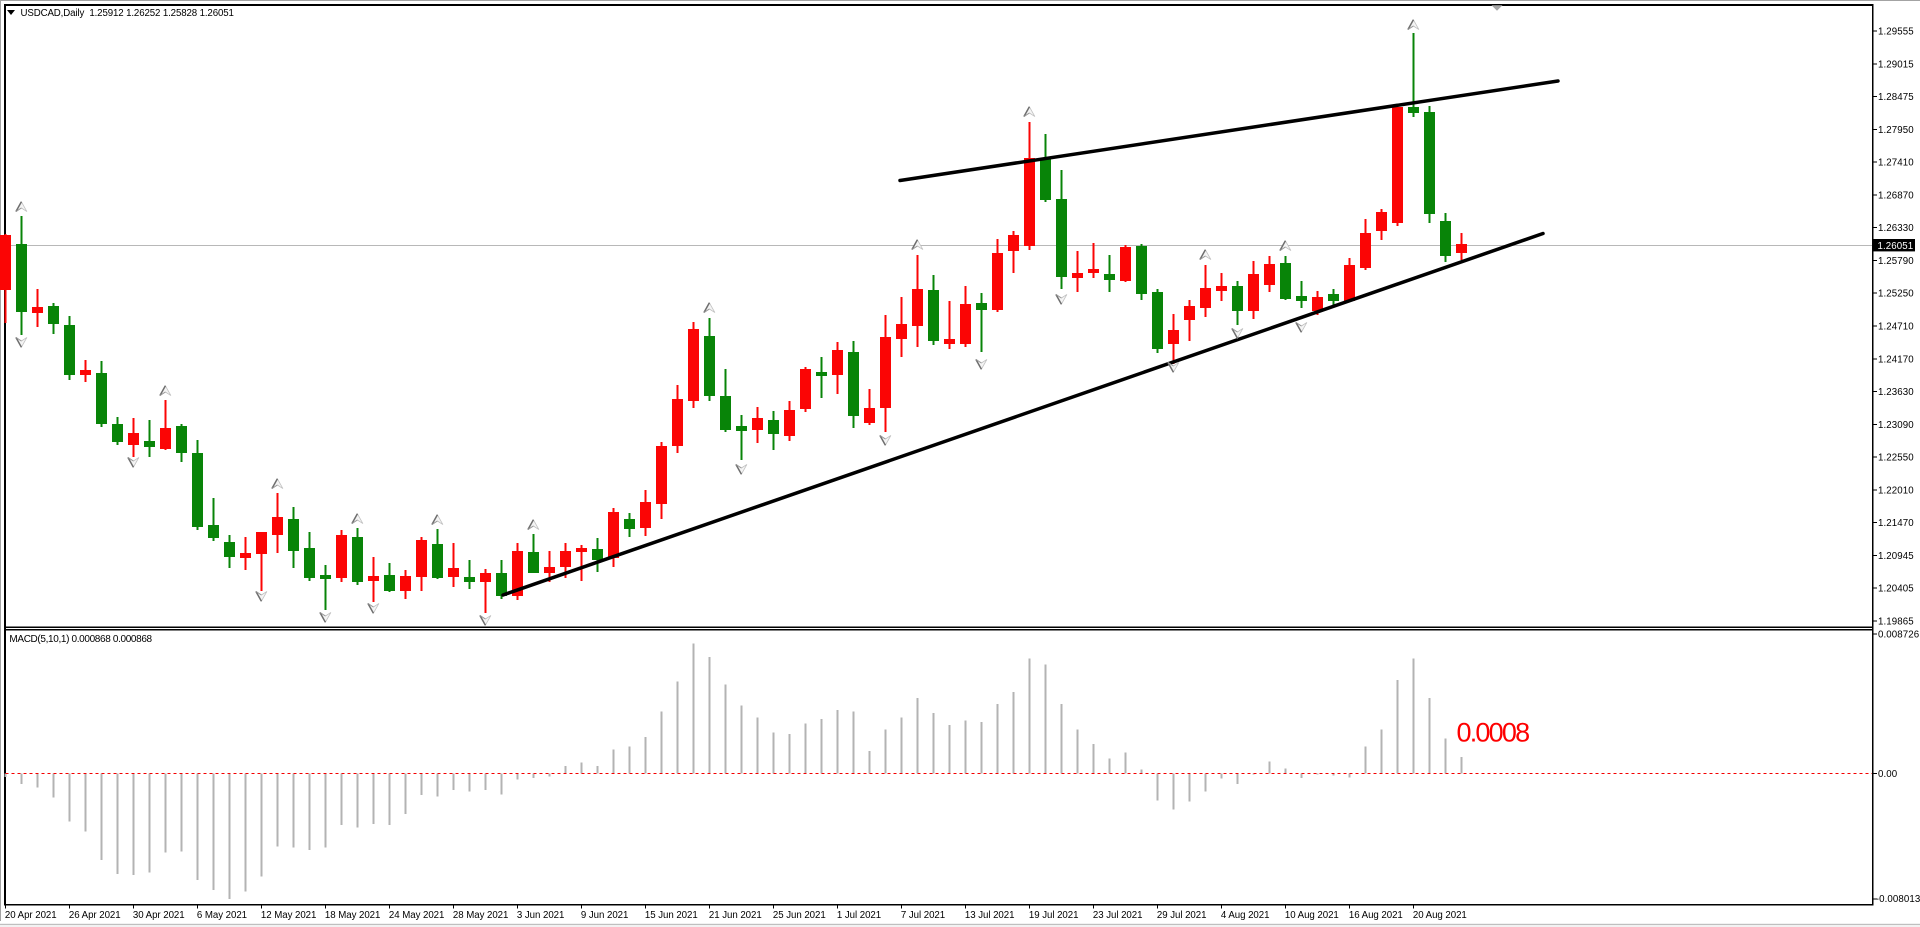  I want to click on svg-text: 4 Aug 2021, so click(1245, 915).